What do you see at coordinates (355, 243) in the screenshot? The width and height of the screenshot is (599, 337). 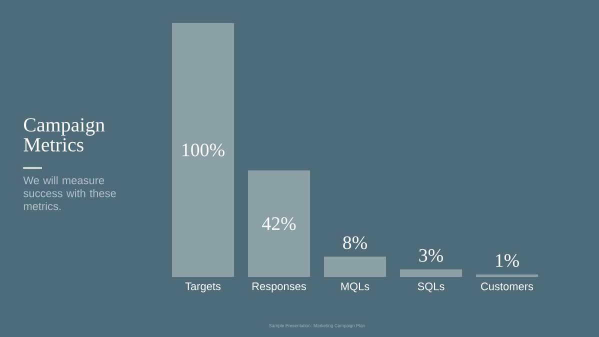 I see `data-label: 8%` at bounding box center [355, 243].